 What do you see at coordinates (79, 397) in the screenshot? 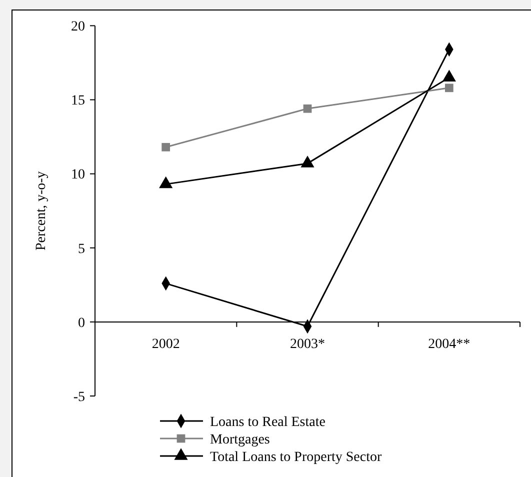
I see `y-tick-label: -5` at bounding box center [79, 397].